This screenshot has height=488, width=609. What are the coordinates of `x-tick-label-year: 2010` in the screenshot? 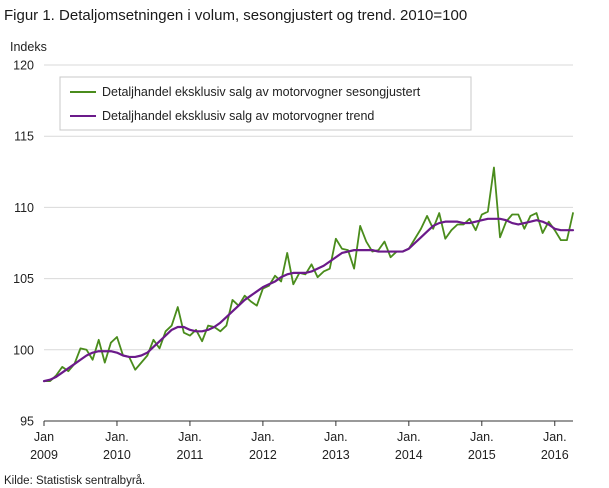 It's located at (117, 455).